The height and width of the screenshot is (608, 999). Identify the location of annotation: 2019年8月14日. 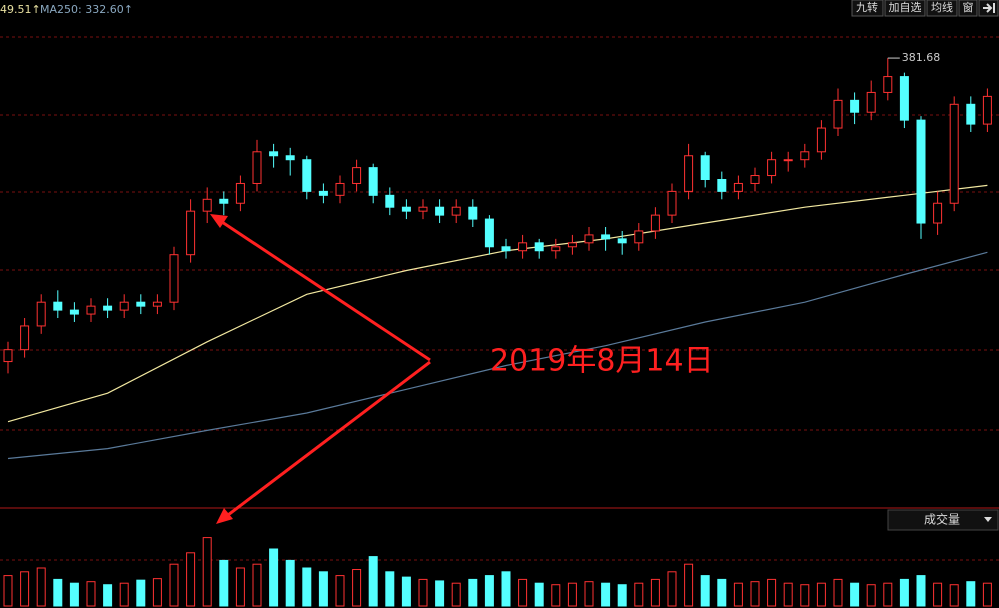
(602, 361).